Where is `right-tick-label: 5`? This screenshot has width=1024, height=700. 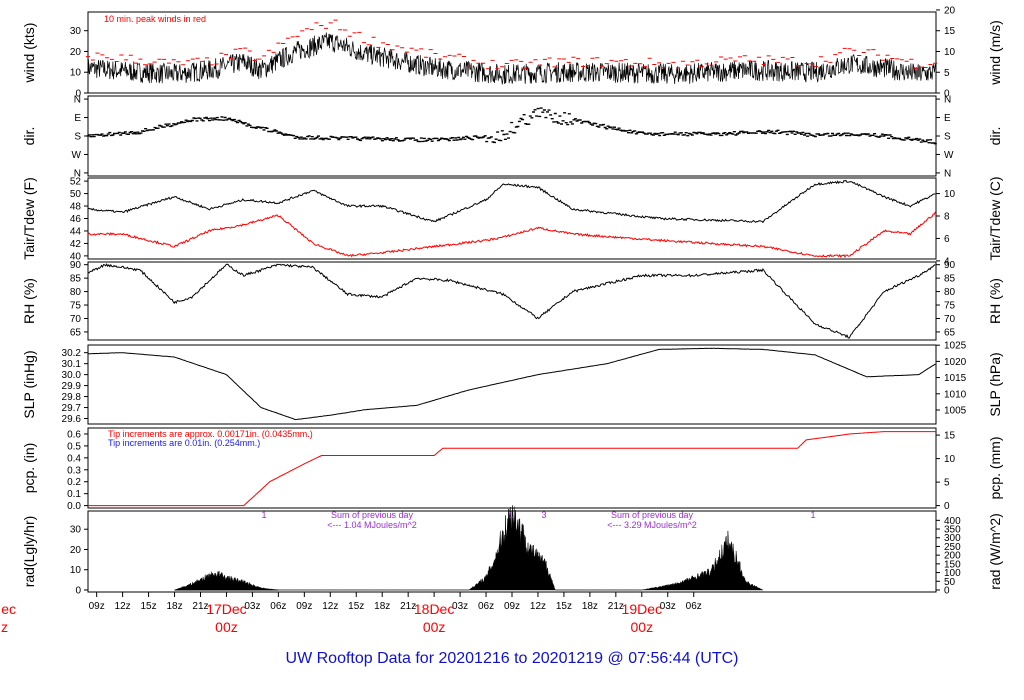 right-tick-label: 5 is located at coordinates (947, 483).